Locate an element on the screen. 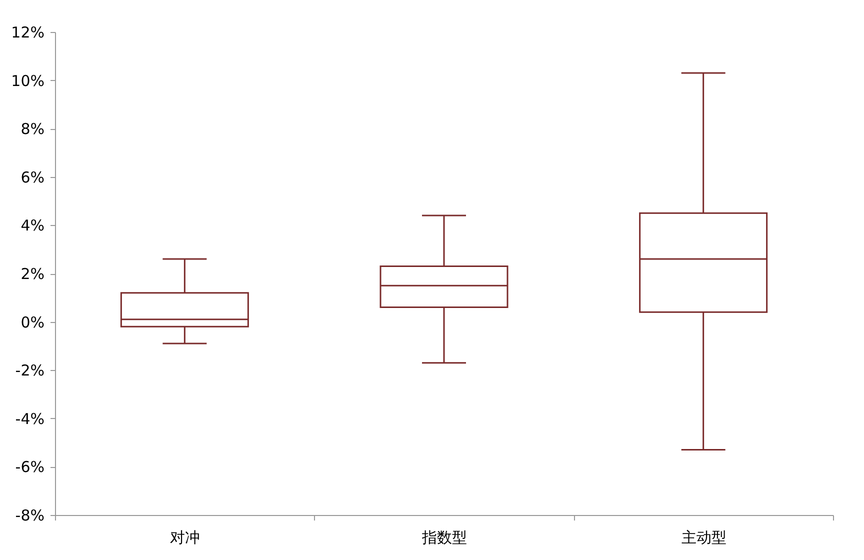 Image resolution: width=864 pixels, height=560 pixels. x-tick-label: 对冲 is located at coordinates (185, 537).